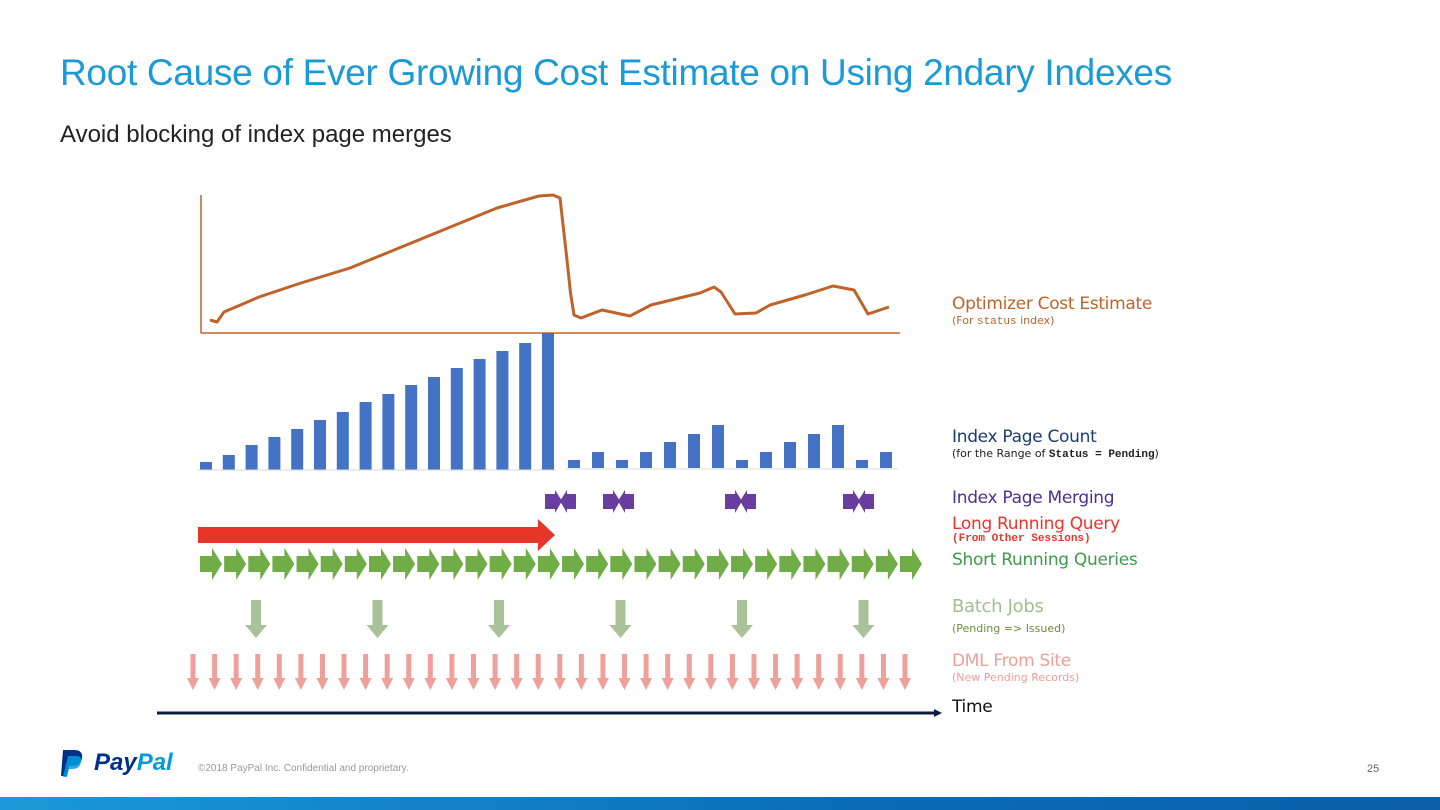 The height and width of the screenshot is (810, 1440). What do you see at coordinates (1101, 455) in the screenshot?
I see `legend-pages-code: Status = Pending` at bounding box center [1101, 455].